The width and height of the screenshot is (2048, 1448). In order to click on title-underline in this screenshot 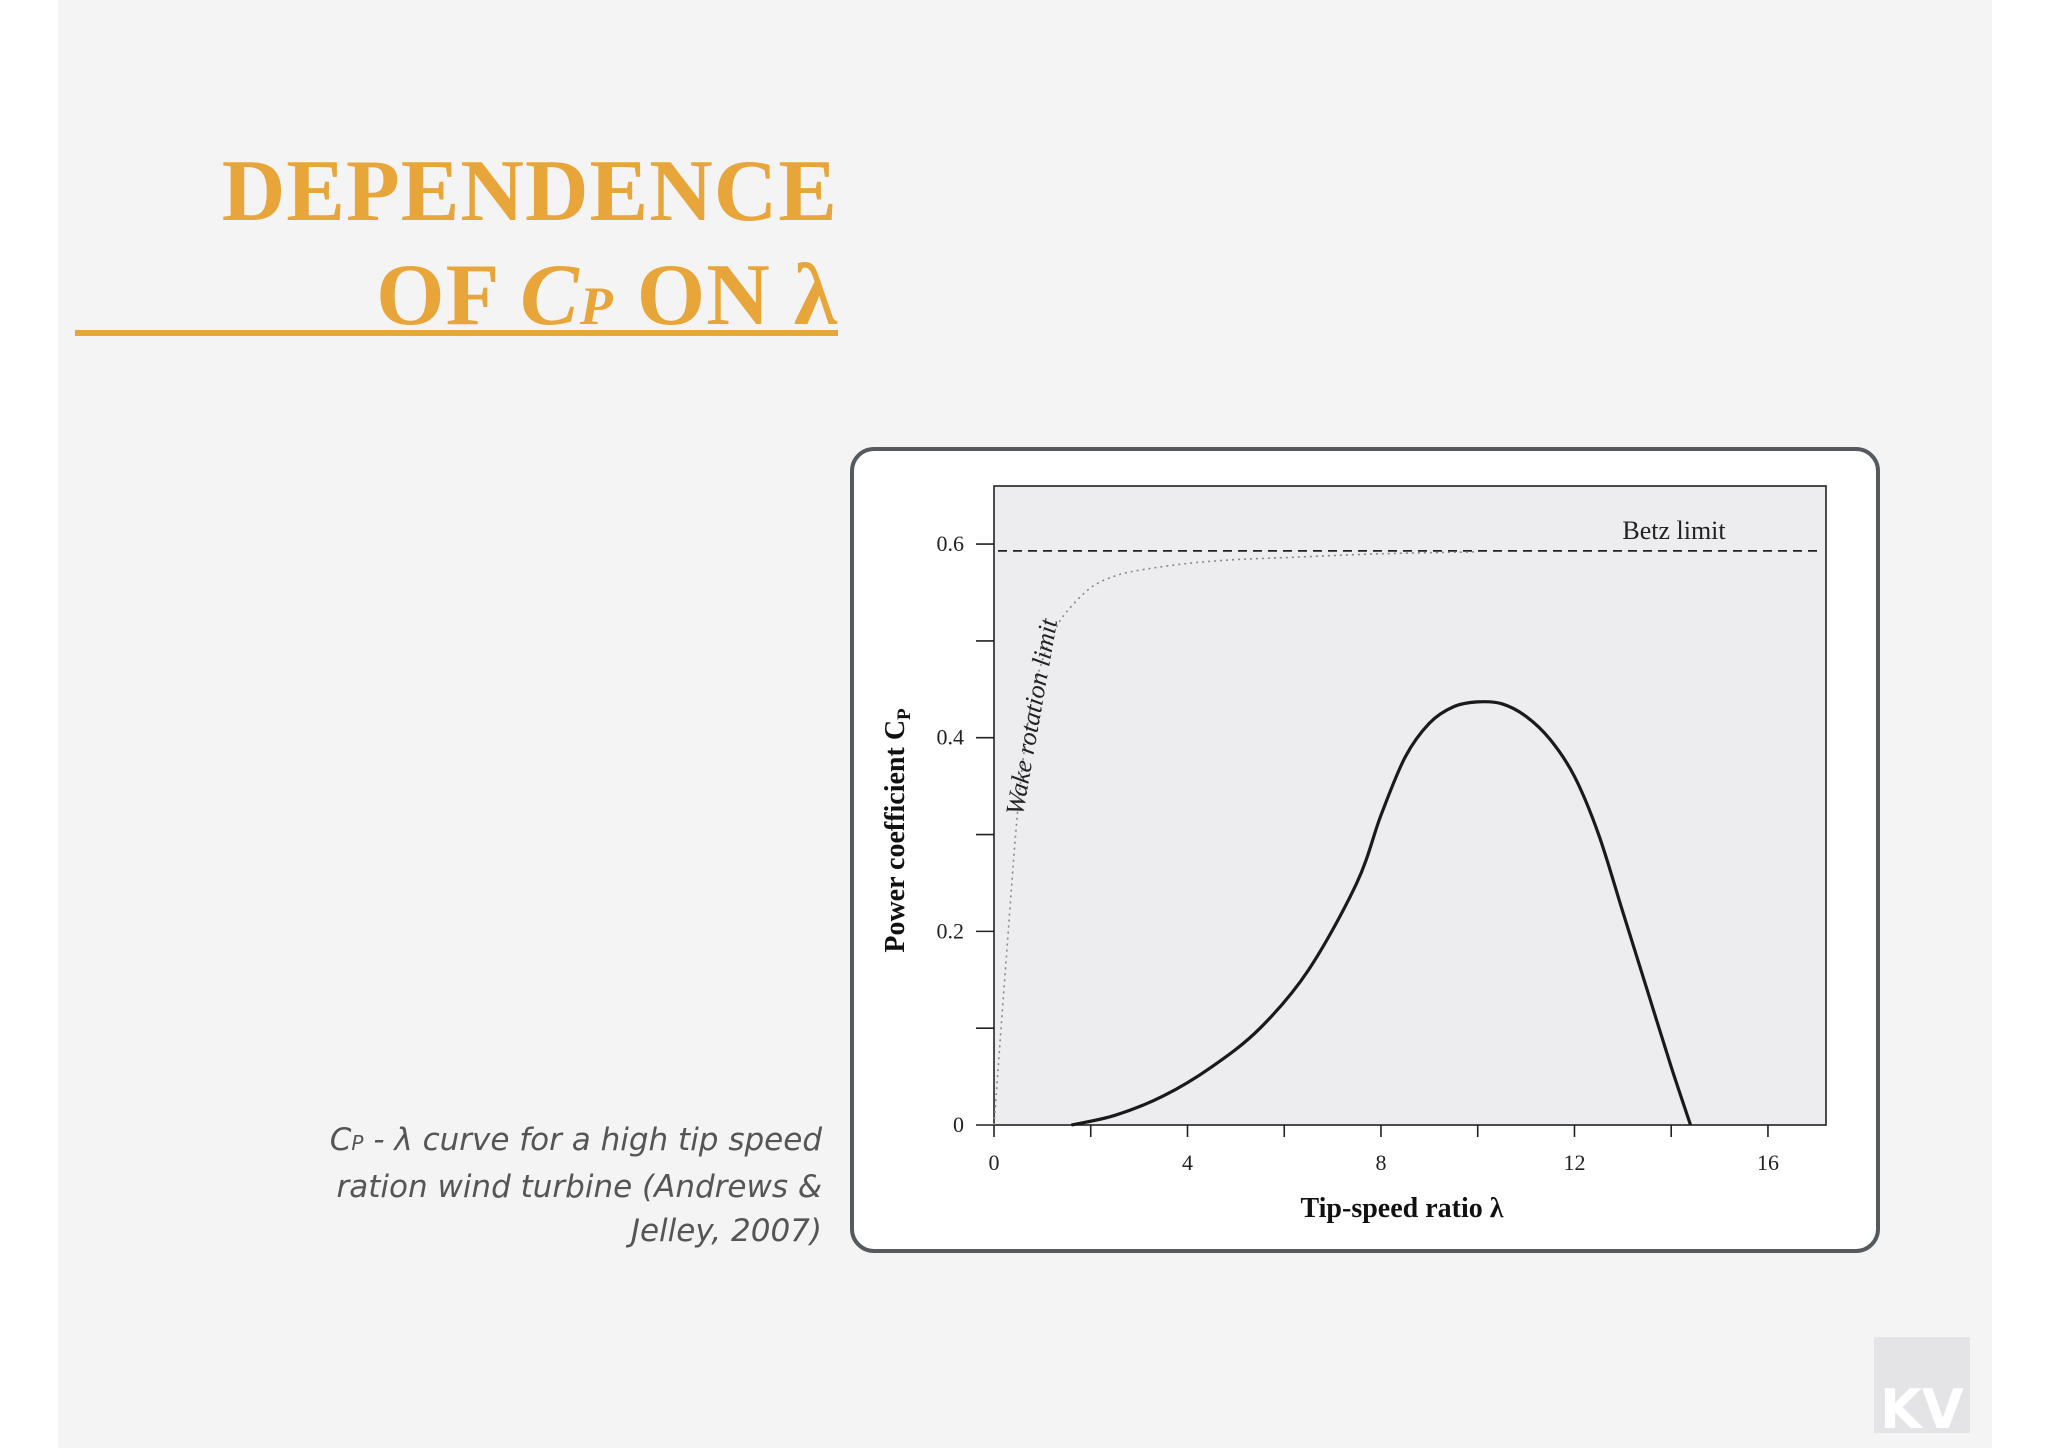, I will do `click(456, 333)`.